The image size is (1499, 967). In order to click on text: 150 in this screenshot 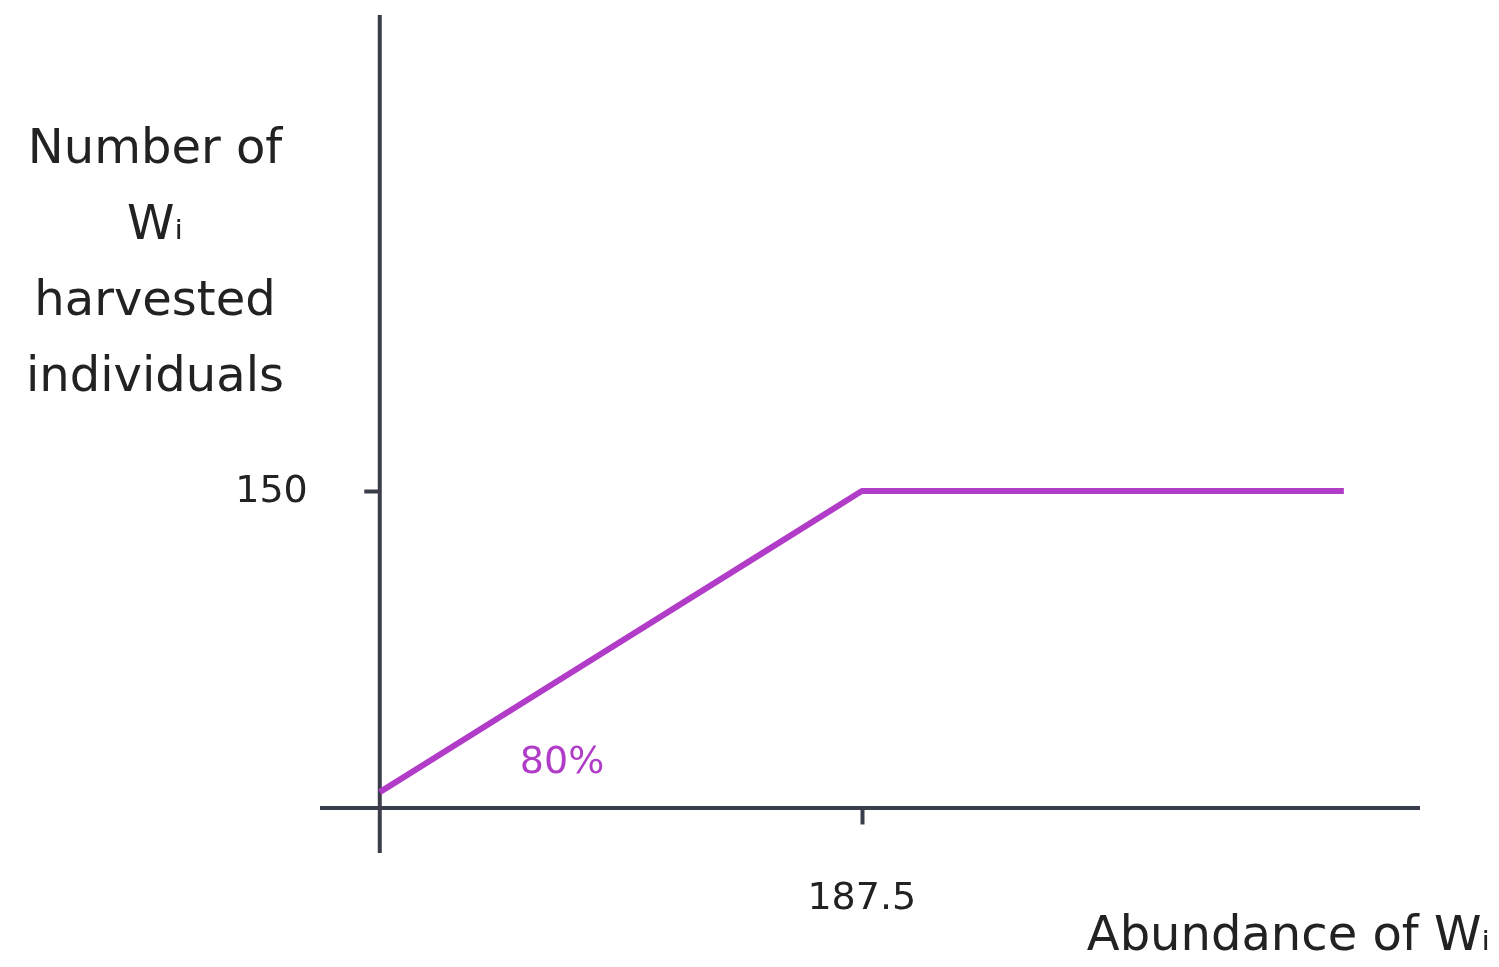, I will do `click(271, 489)`.